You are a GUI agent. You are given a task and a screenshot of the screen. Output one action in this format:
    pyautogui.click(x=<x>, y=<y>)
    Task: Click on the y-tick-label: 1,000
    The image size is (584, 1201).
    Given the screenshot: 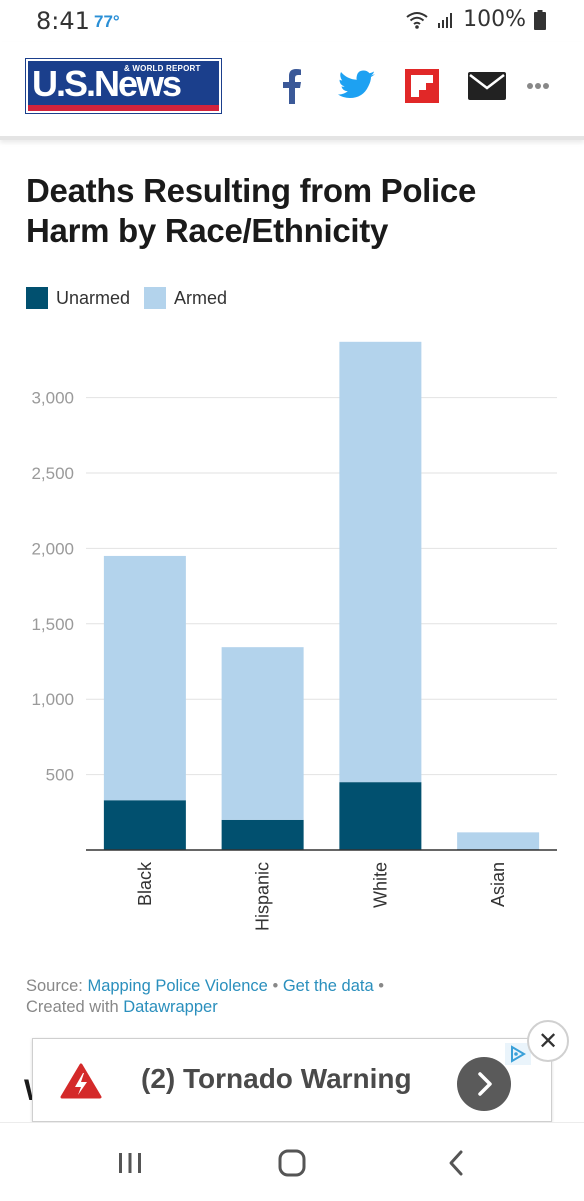 What is the action you would take?
    pyautogui.click(x=52, y=699)
    